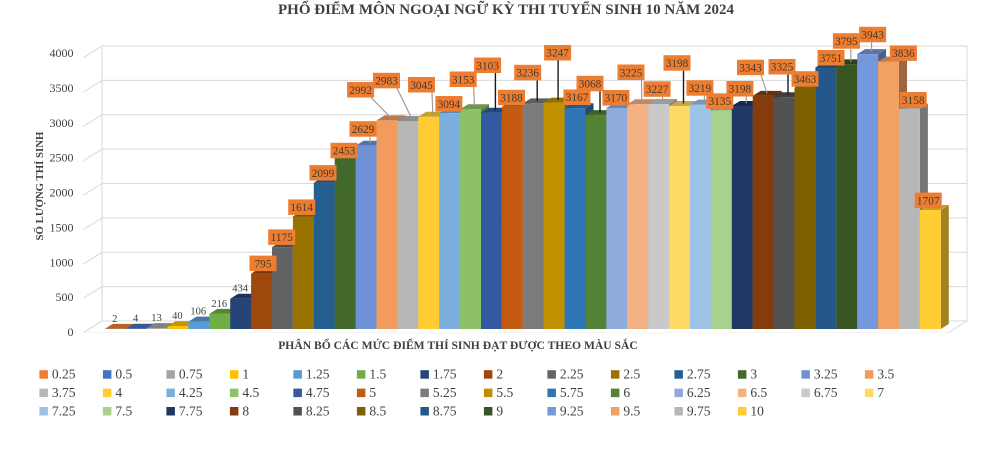  I want to click on svg-text: 3500, so click(62, 88).